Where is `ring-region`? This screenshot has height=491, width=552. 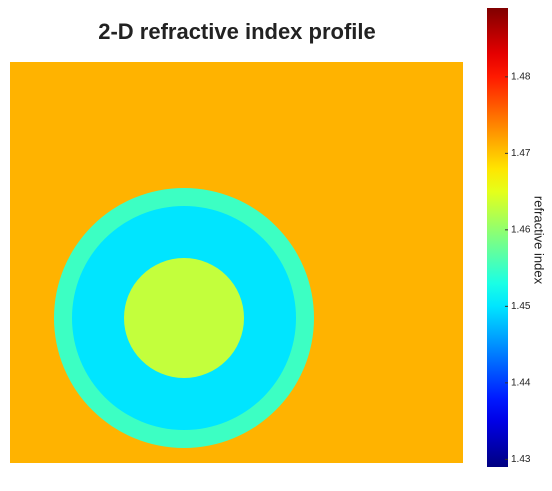 ring-region is located at coordinates (184, 318).